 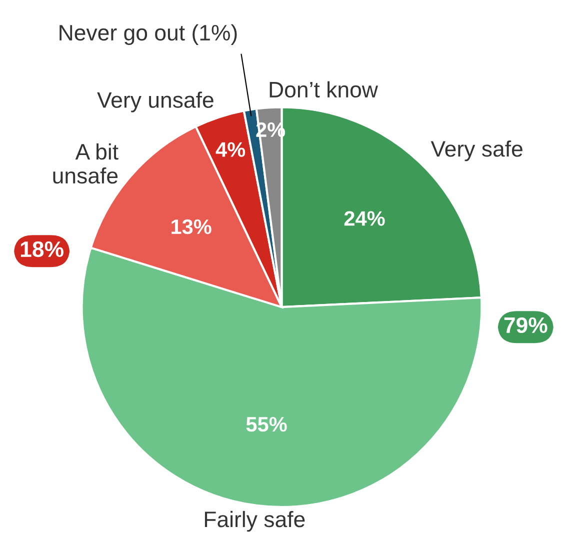 I want to click on slice-label: Never go out (1%), so click(x=148, y=34).